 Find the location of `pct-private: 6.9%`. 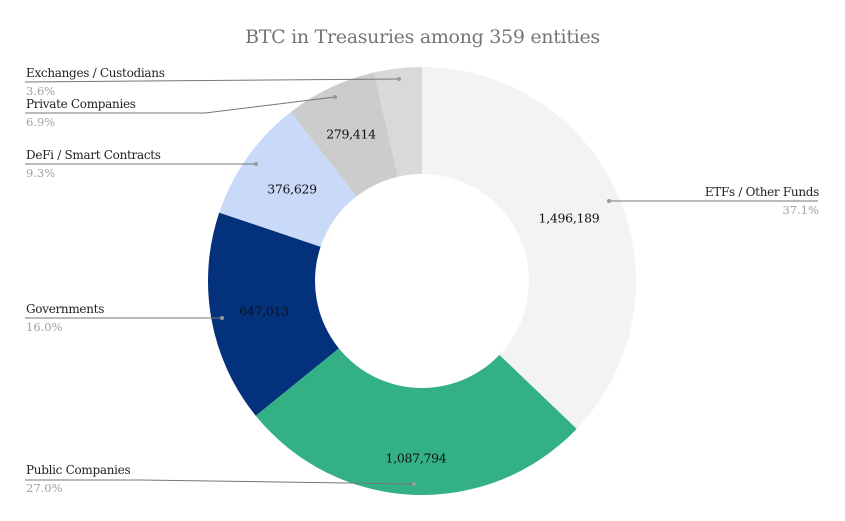

pct-private: 6.9% is located at coordinates (41, 122).